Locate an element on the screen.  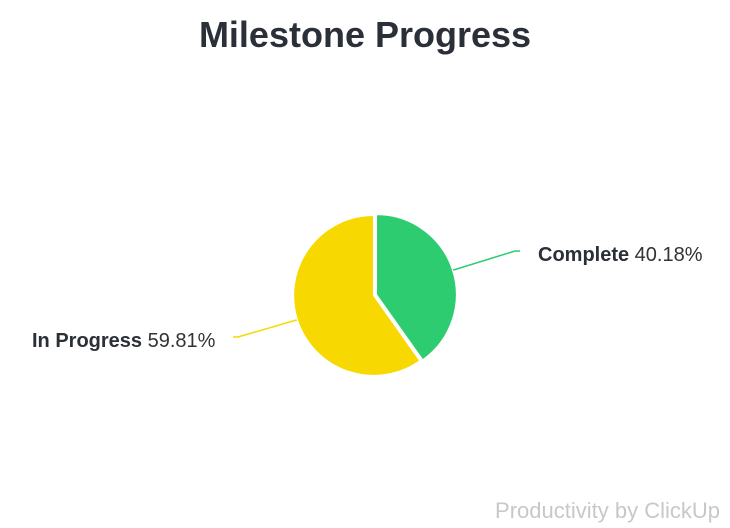
slice-label-name: In Progress is located at coordinates (87, 341).